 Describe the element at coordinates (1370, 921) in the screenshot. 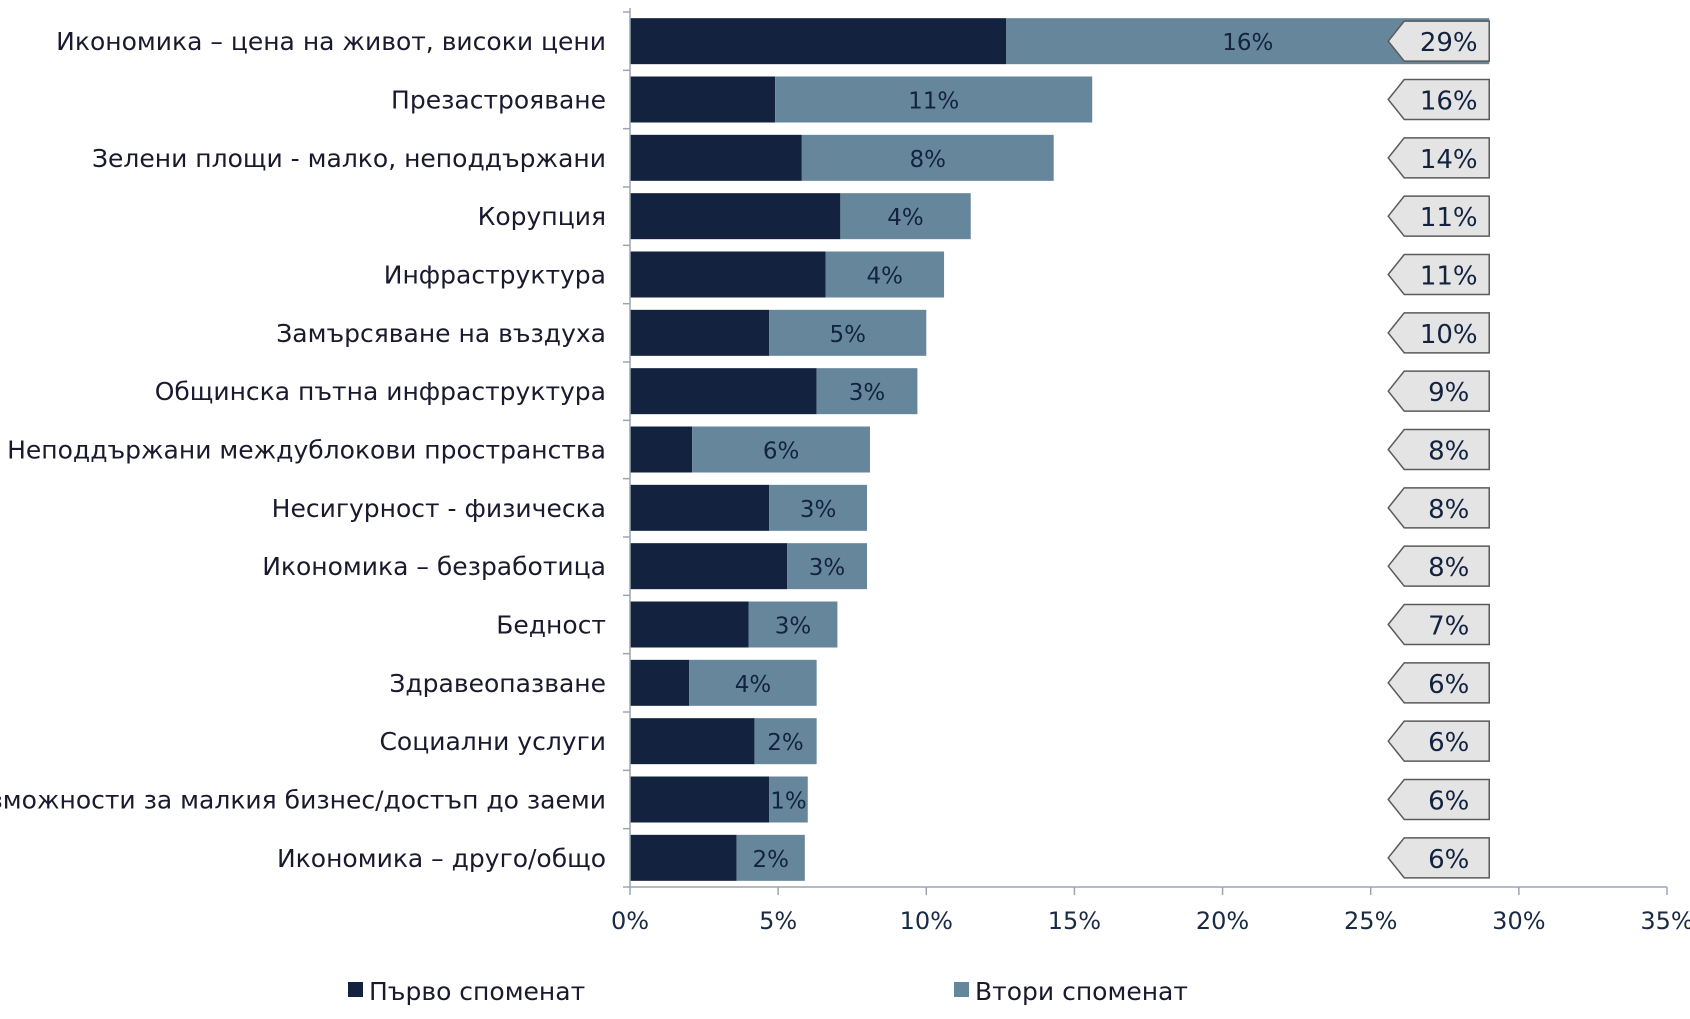

I see `x-tick-label: 25%` at that location.